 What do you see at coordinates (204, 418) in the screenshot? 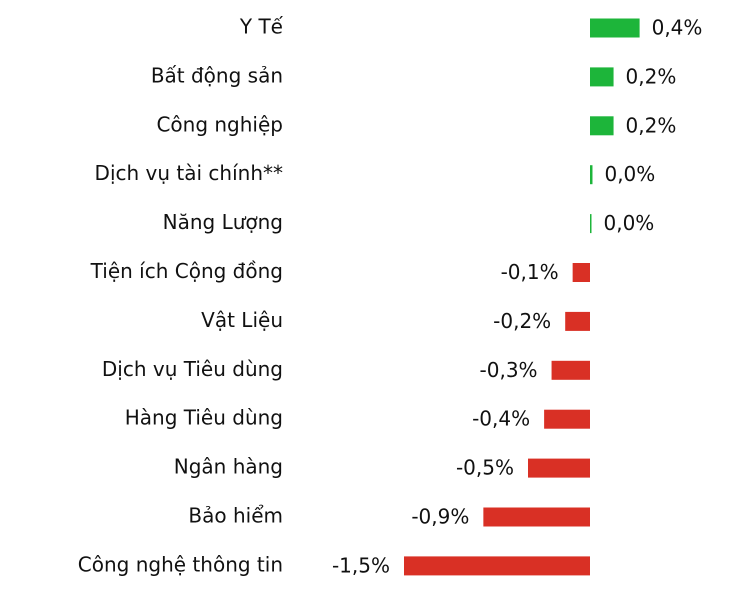
I see `category-label: Hàng Tiêu dùng` at bounding box center [204, 418].